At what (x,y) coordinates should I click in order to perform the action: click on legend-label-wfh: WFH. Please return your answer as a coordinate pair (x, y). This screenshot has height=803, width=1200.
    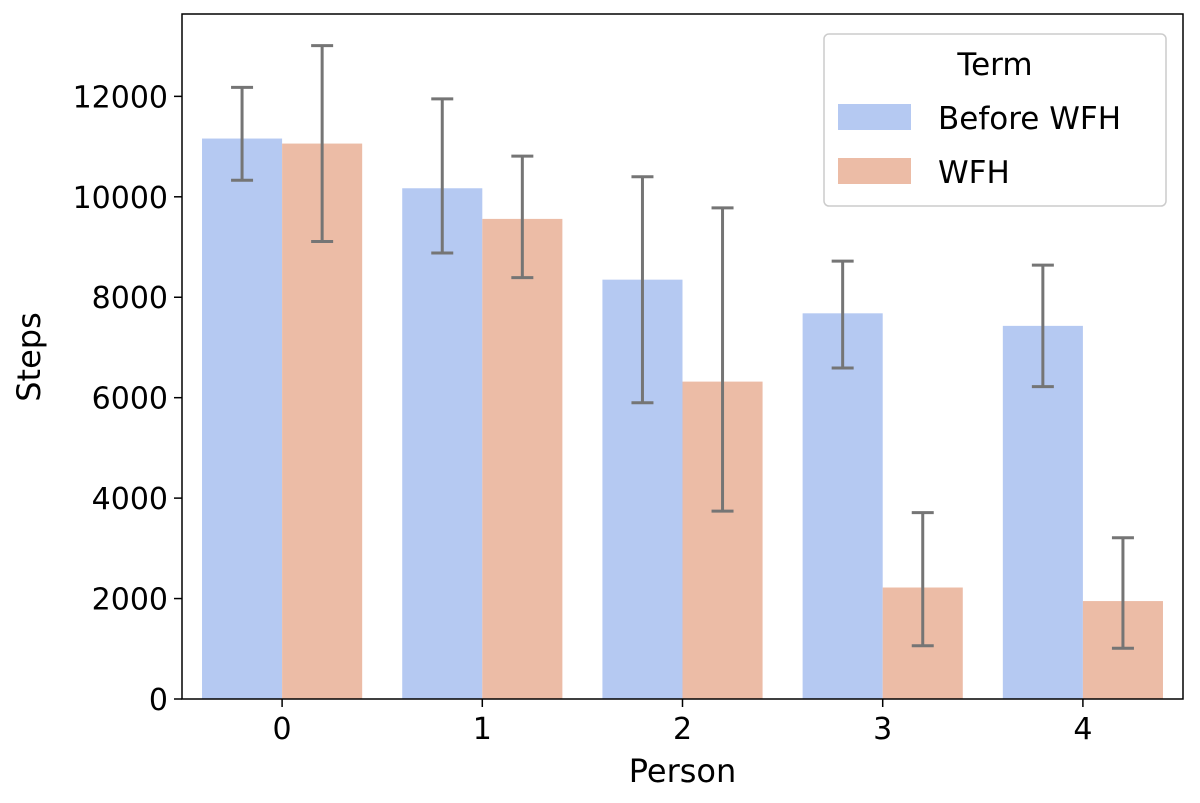
    Looking at the image, I should click on (974, 173).